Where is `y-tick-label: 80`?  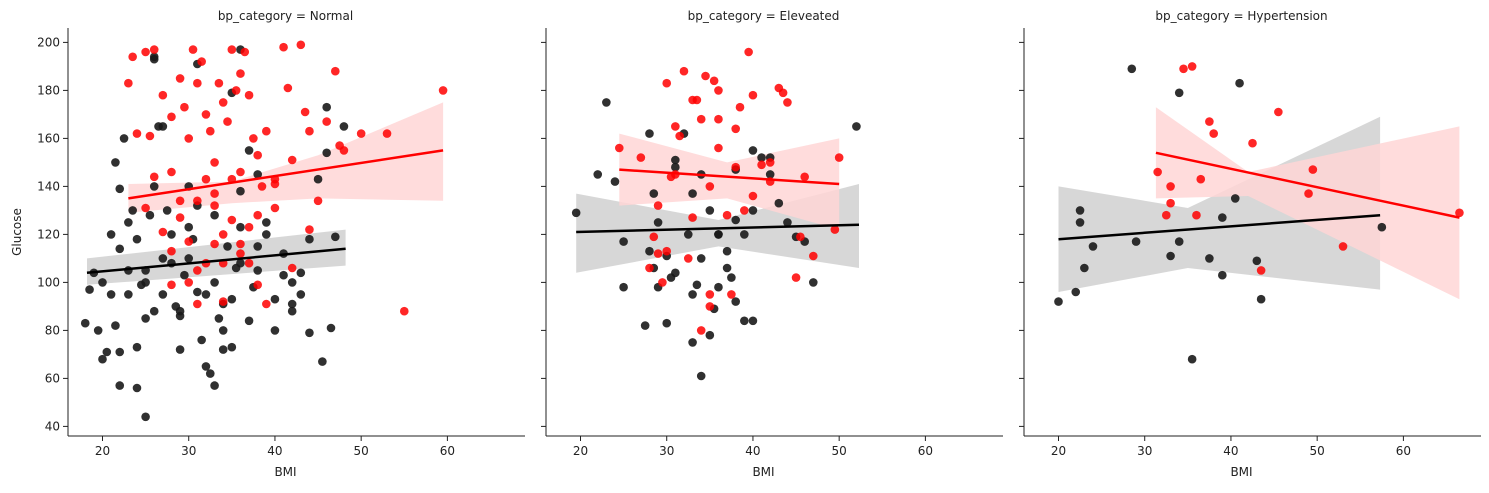 y-tick-label: 80 is located at coordinates (52, 330).